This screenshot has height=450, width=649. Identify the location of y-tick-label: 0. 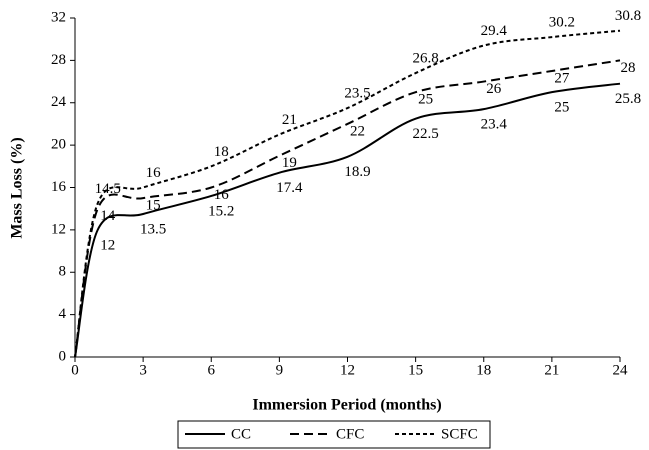
(63, 356).